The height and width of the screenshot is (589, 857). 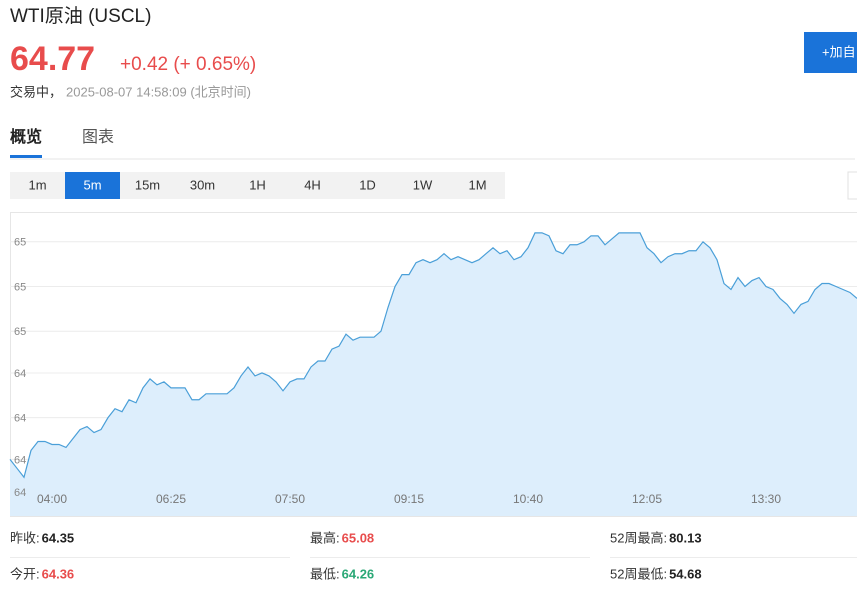 I want to click on stat-value: 54.68, so click(x=685, y=573).